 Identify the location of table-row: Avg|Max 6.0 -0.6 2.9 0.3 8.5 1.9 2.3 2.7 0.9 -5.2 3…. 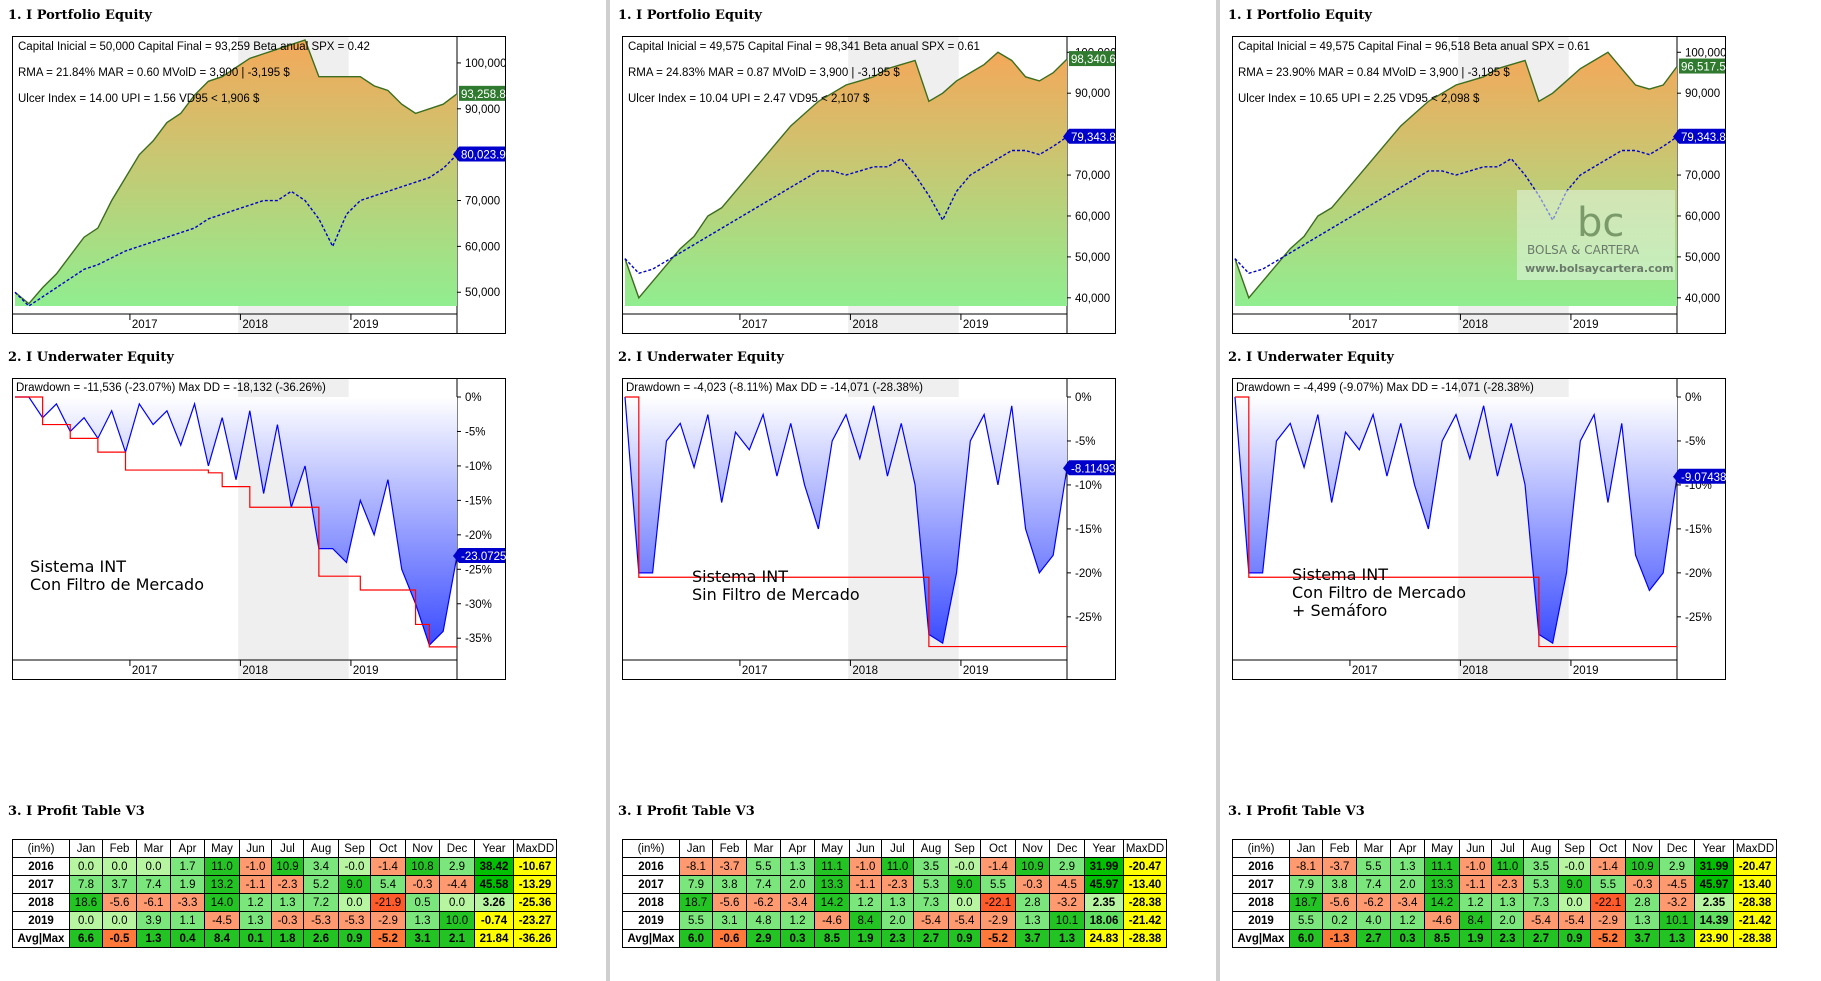
(894, 938).